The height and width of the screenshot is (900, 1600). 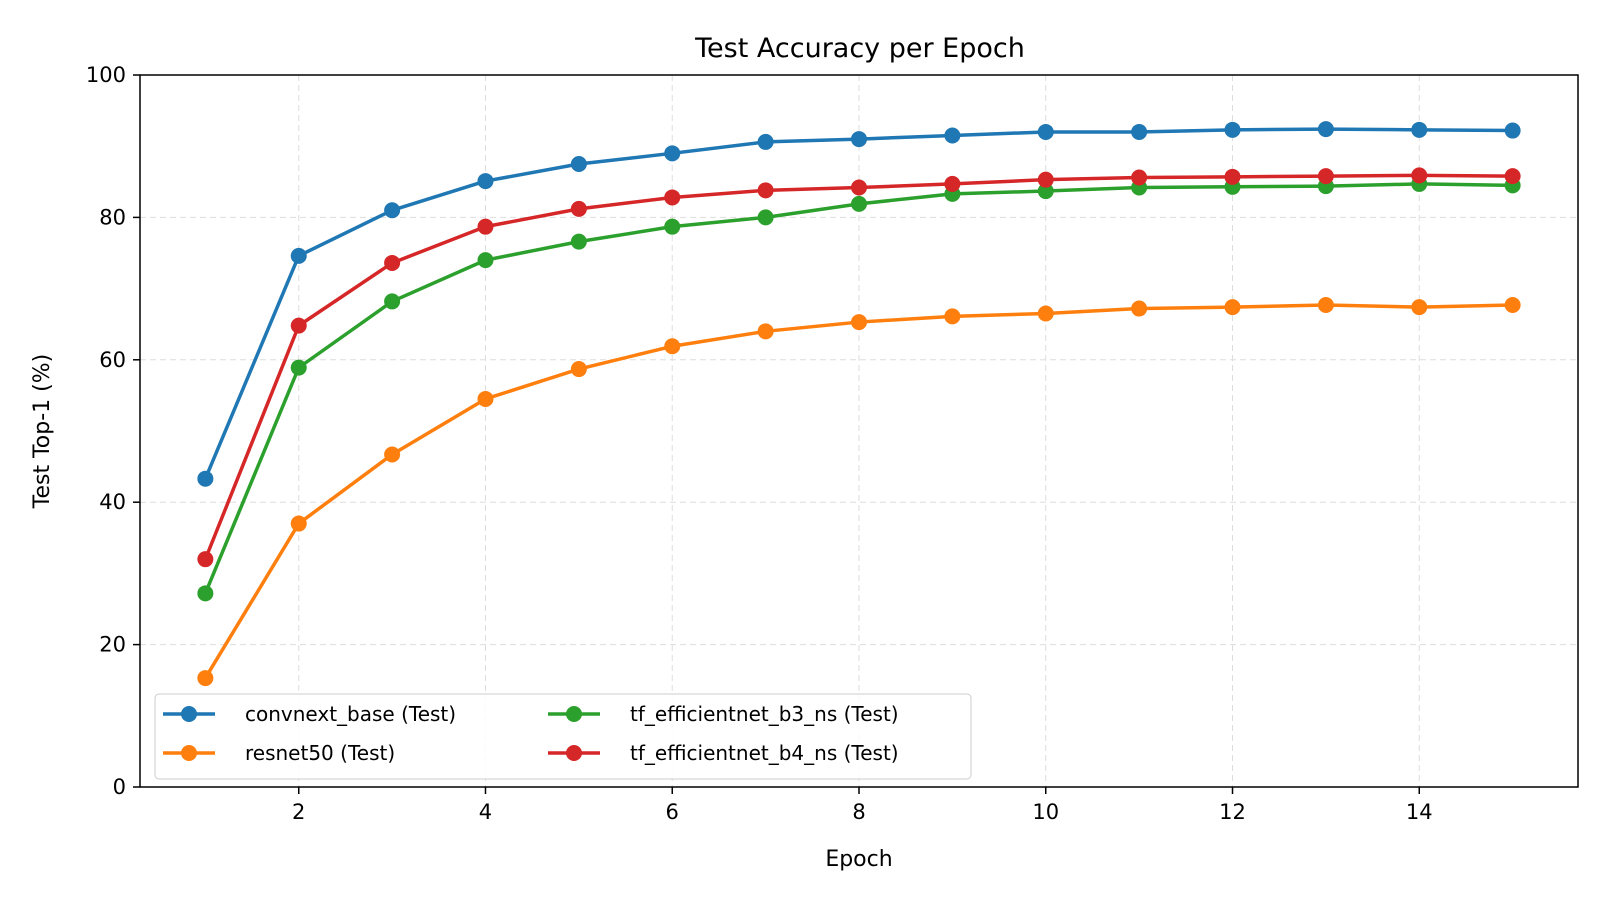 I want to click on x-tick-label: 8, so click(x=858, y=812).